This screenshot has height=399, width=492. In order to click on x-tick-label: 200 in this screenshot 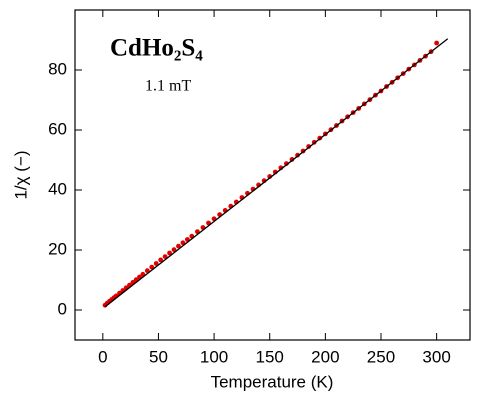, I will do `click(325, 356)`.